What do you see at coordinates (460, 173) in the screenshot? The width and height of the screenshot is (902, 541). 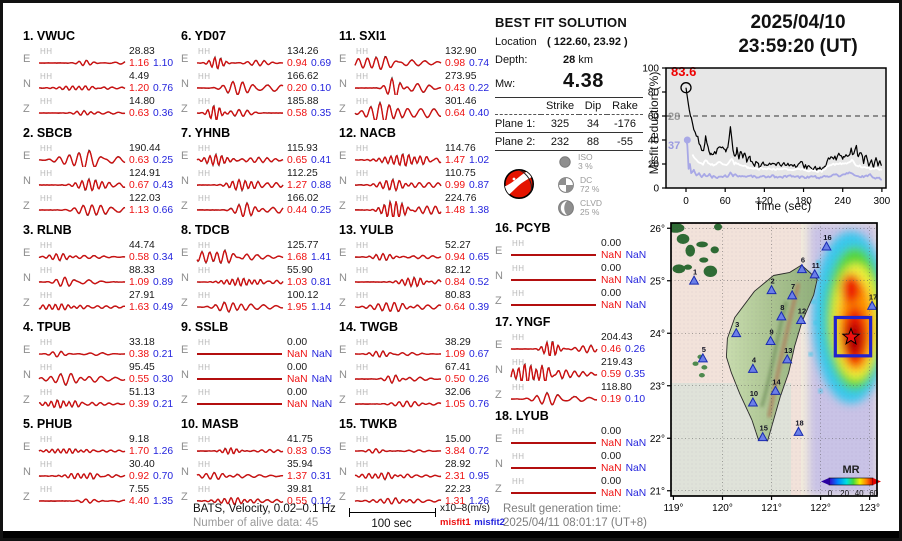 I see `peak-amplitude: 110.75` at bounding box center [460, 173].